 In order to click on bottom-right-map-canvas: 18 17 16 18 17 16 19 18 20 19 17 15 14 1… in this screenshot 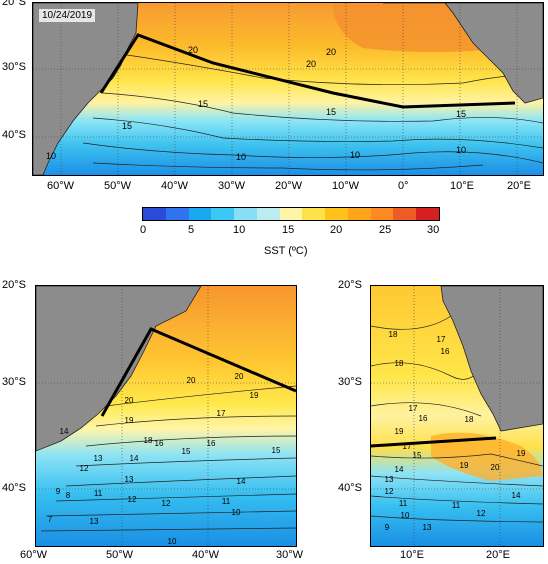, I will do `click(457, 416)`.